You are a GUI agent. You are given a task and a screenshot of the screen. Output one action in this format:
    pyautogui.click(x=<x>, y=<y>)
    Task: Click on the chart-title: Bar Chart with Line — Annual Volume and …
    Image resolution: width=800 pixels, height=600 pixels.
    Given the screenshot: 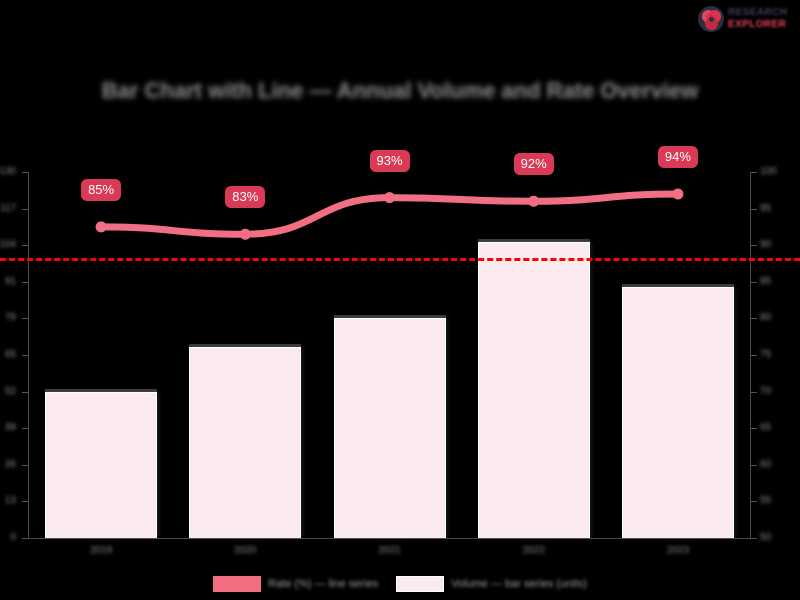 What is the action you would take?
    pyautogui.click(x=400, y=90)
    